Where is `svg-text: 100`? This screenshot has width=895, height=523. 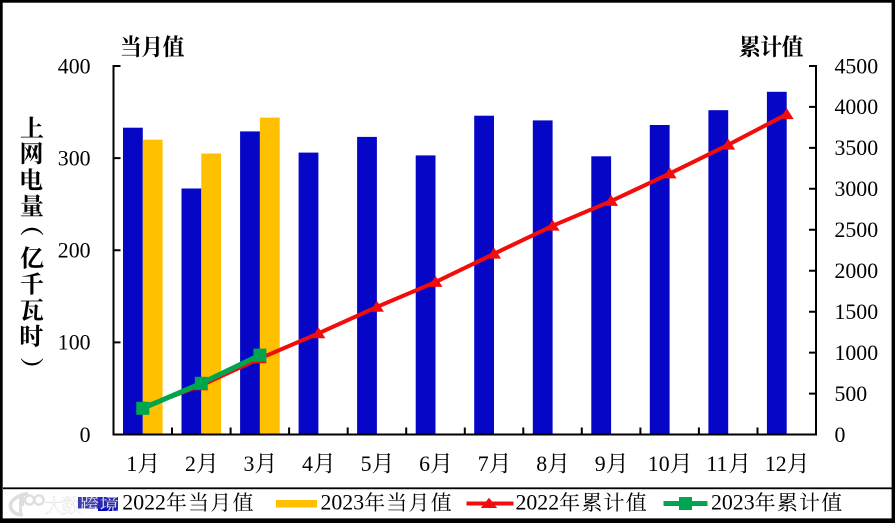
svg-text: 100 is located at coordinates (74, 343).